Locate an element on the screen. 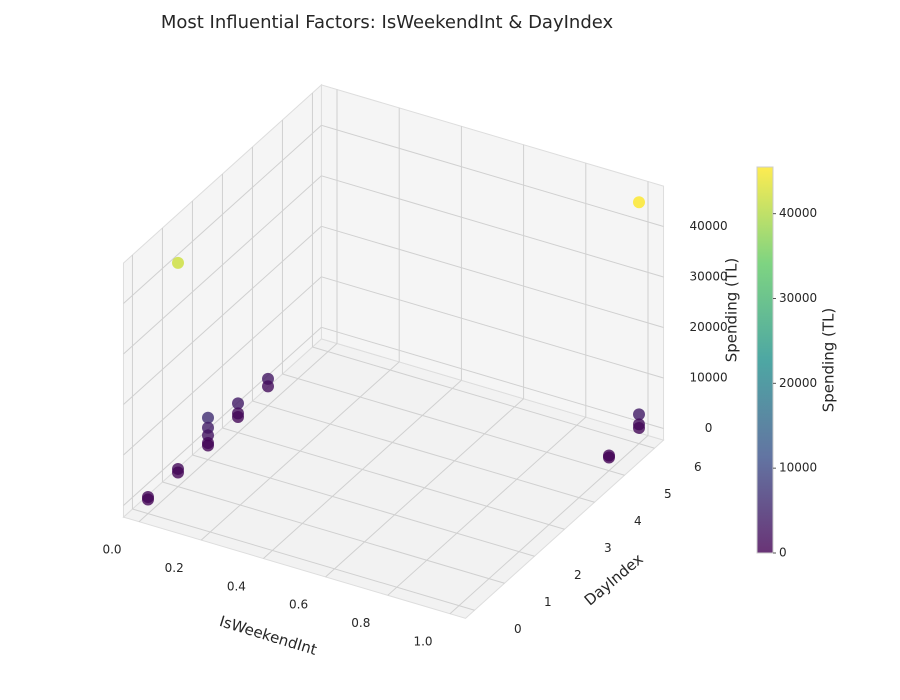 The width and height of the screenshot is (900, 700). z-axis-label: Spending (TL) is located at coordinates (732, 310).